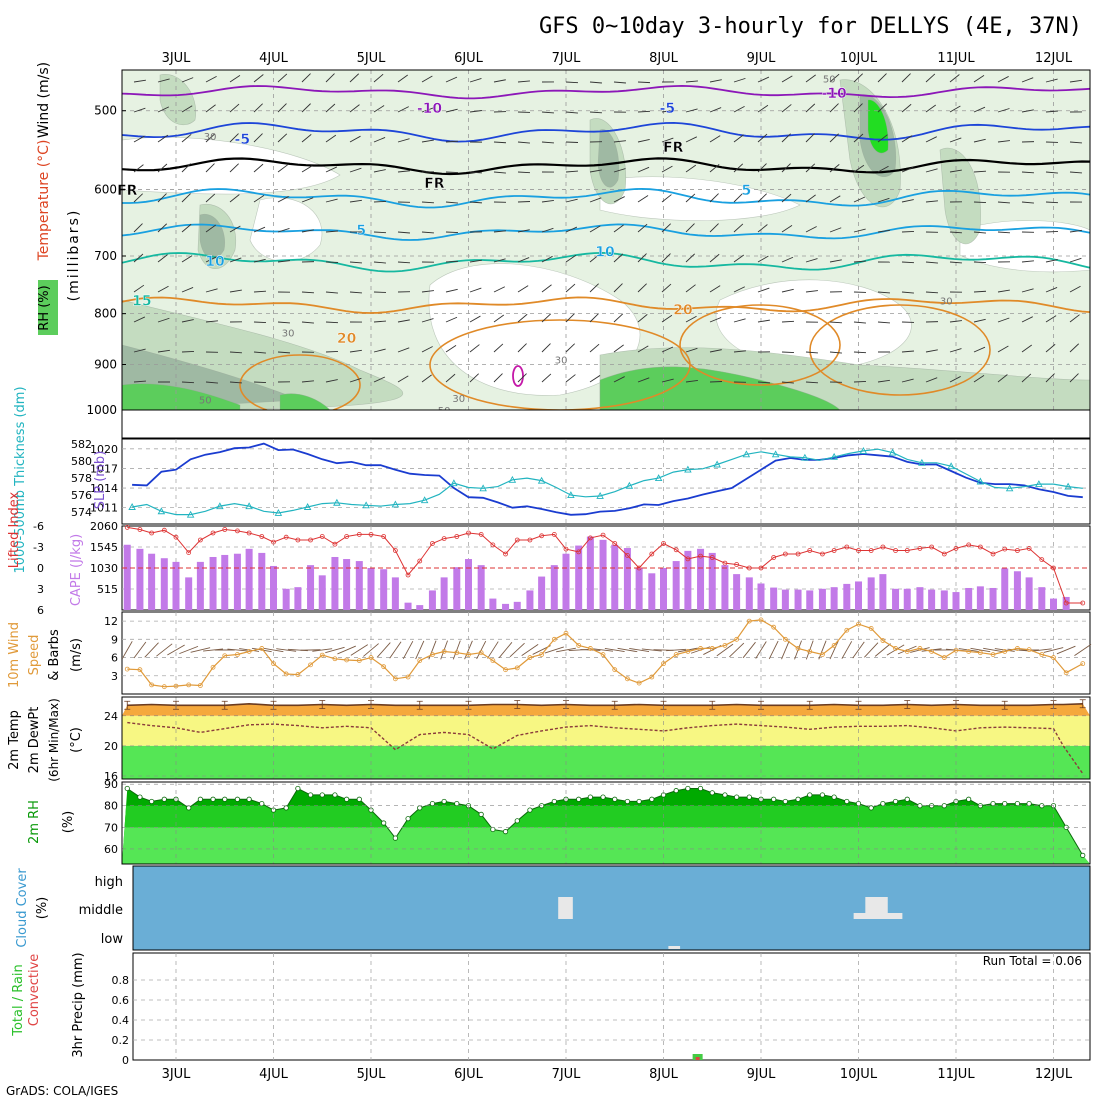  I want to click on side-label-total-rain: Total / Rain, so click(18, 1000).